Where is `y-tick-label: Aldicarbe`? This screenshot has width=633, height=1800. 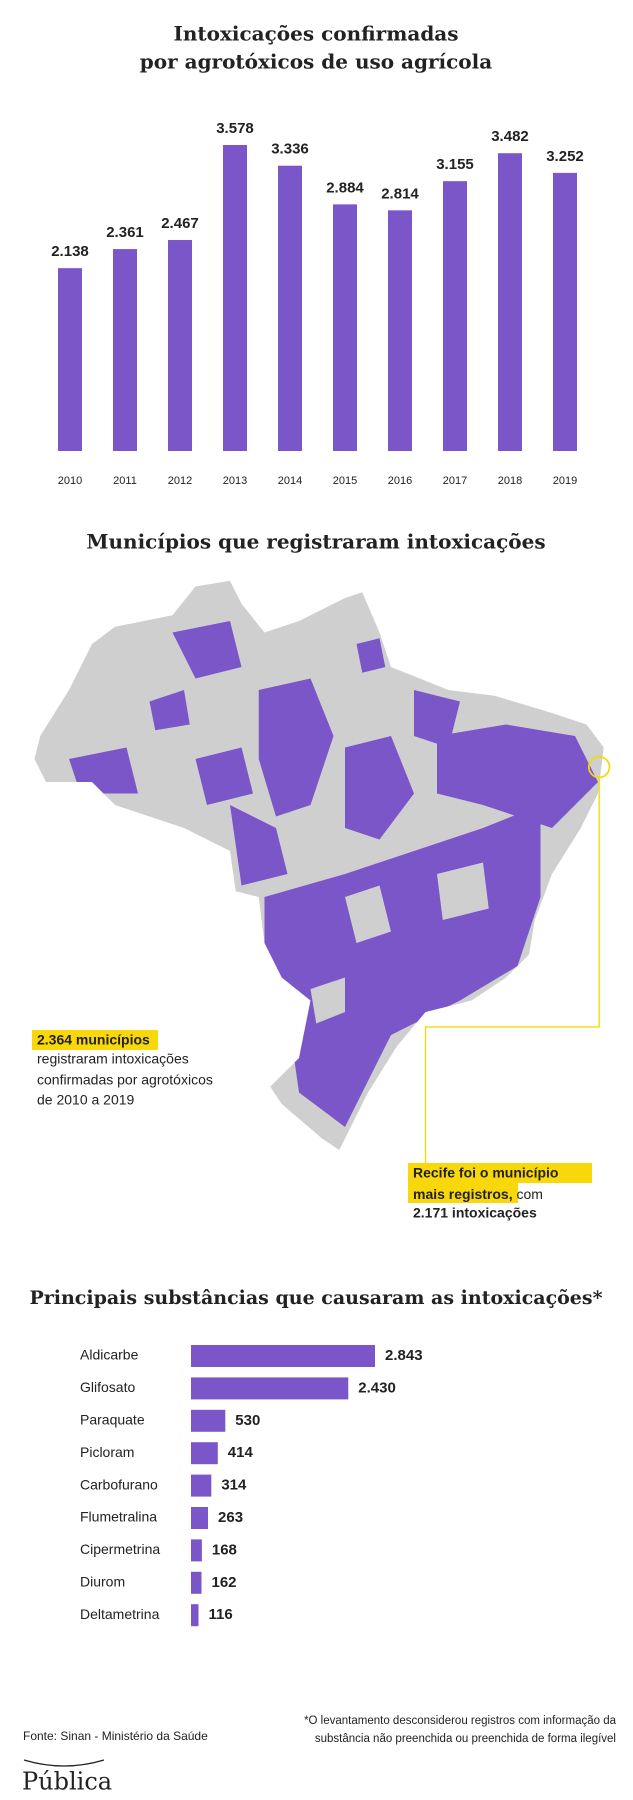
y-tick-label: Aldicarbe is located at coordinates (109, 1355).